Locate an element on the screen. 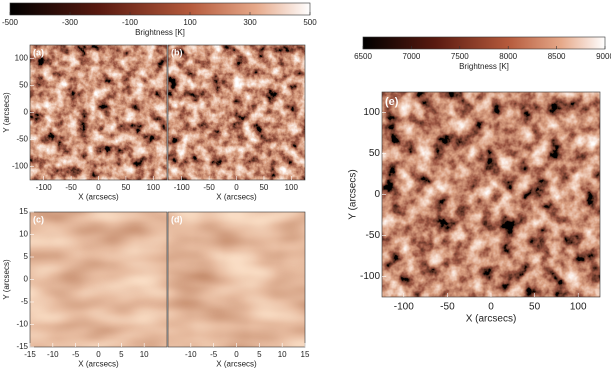 Image resolution: width=611 pixels, height=373 pixels. y-tick-label: 10 is located at coordinates (23, 234).